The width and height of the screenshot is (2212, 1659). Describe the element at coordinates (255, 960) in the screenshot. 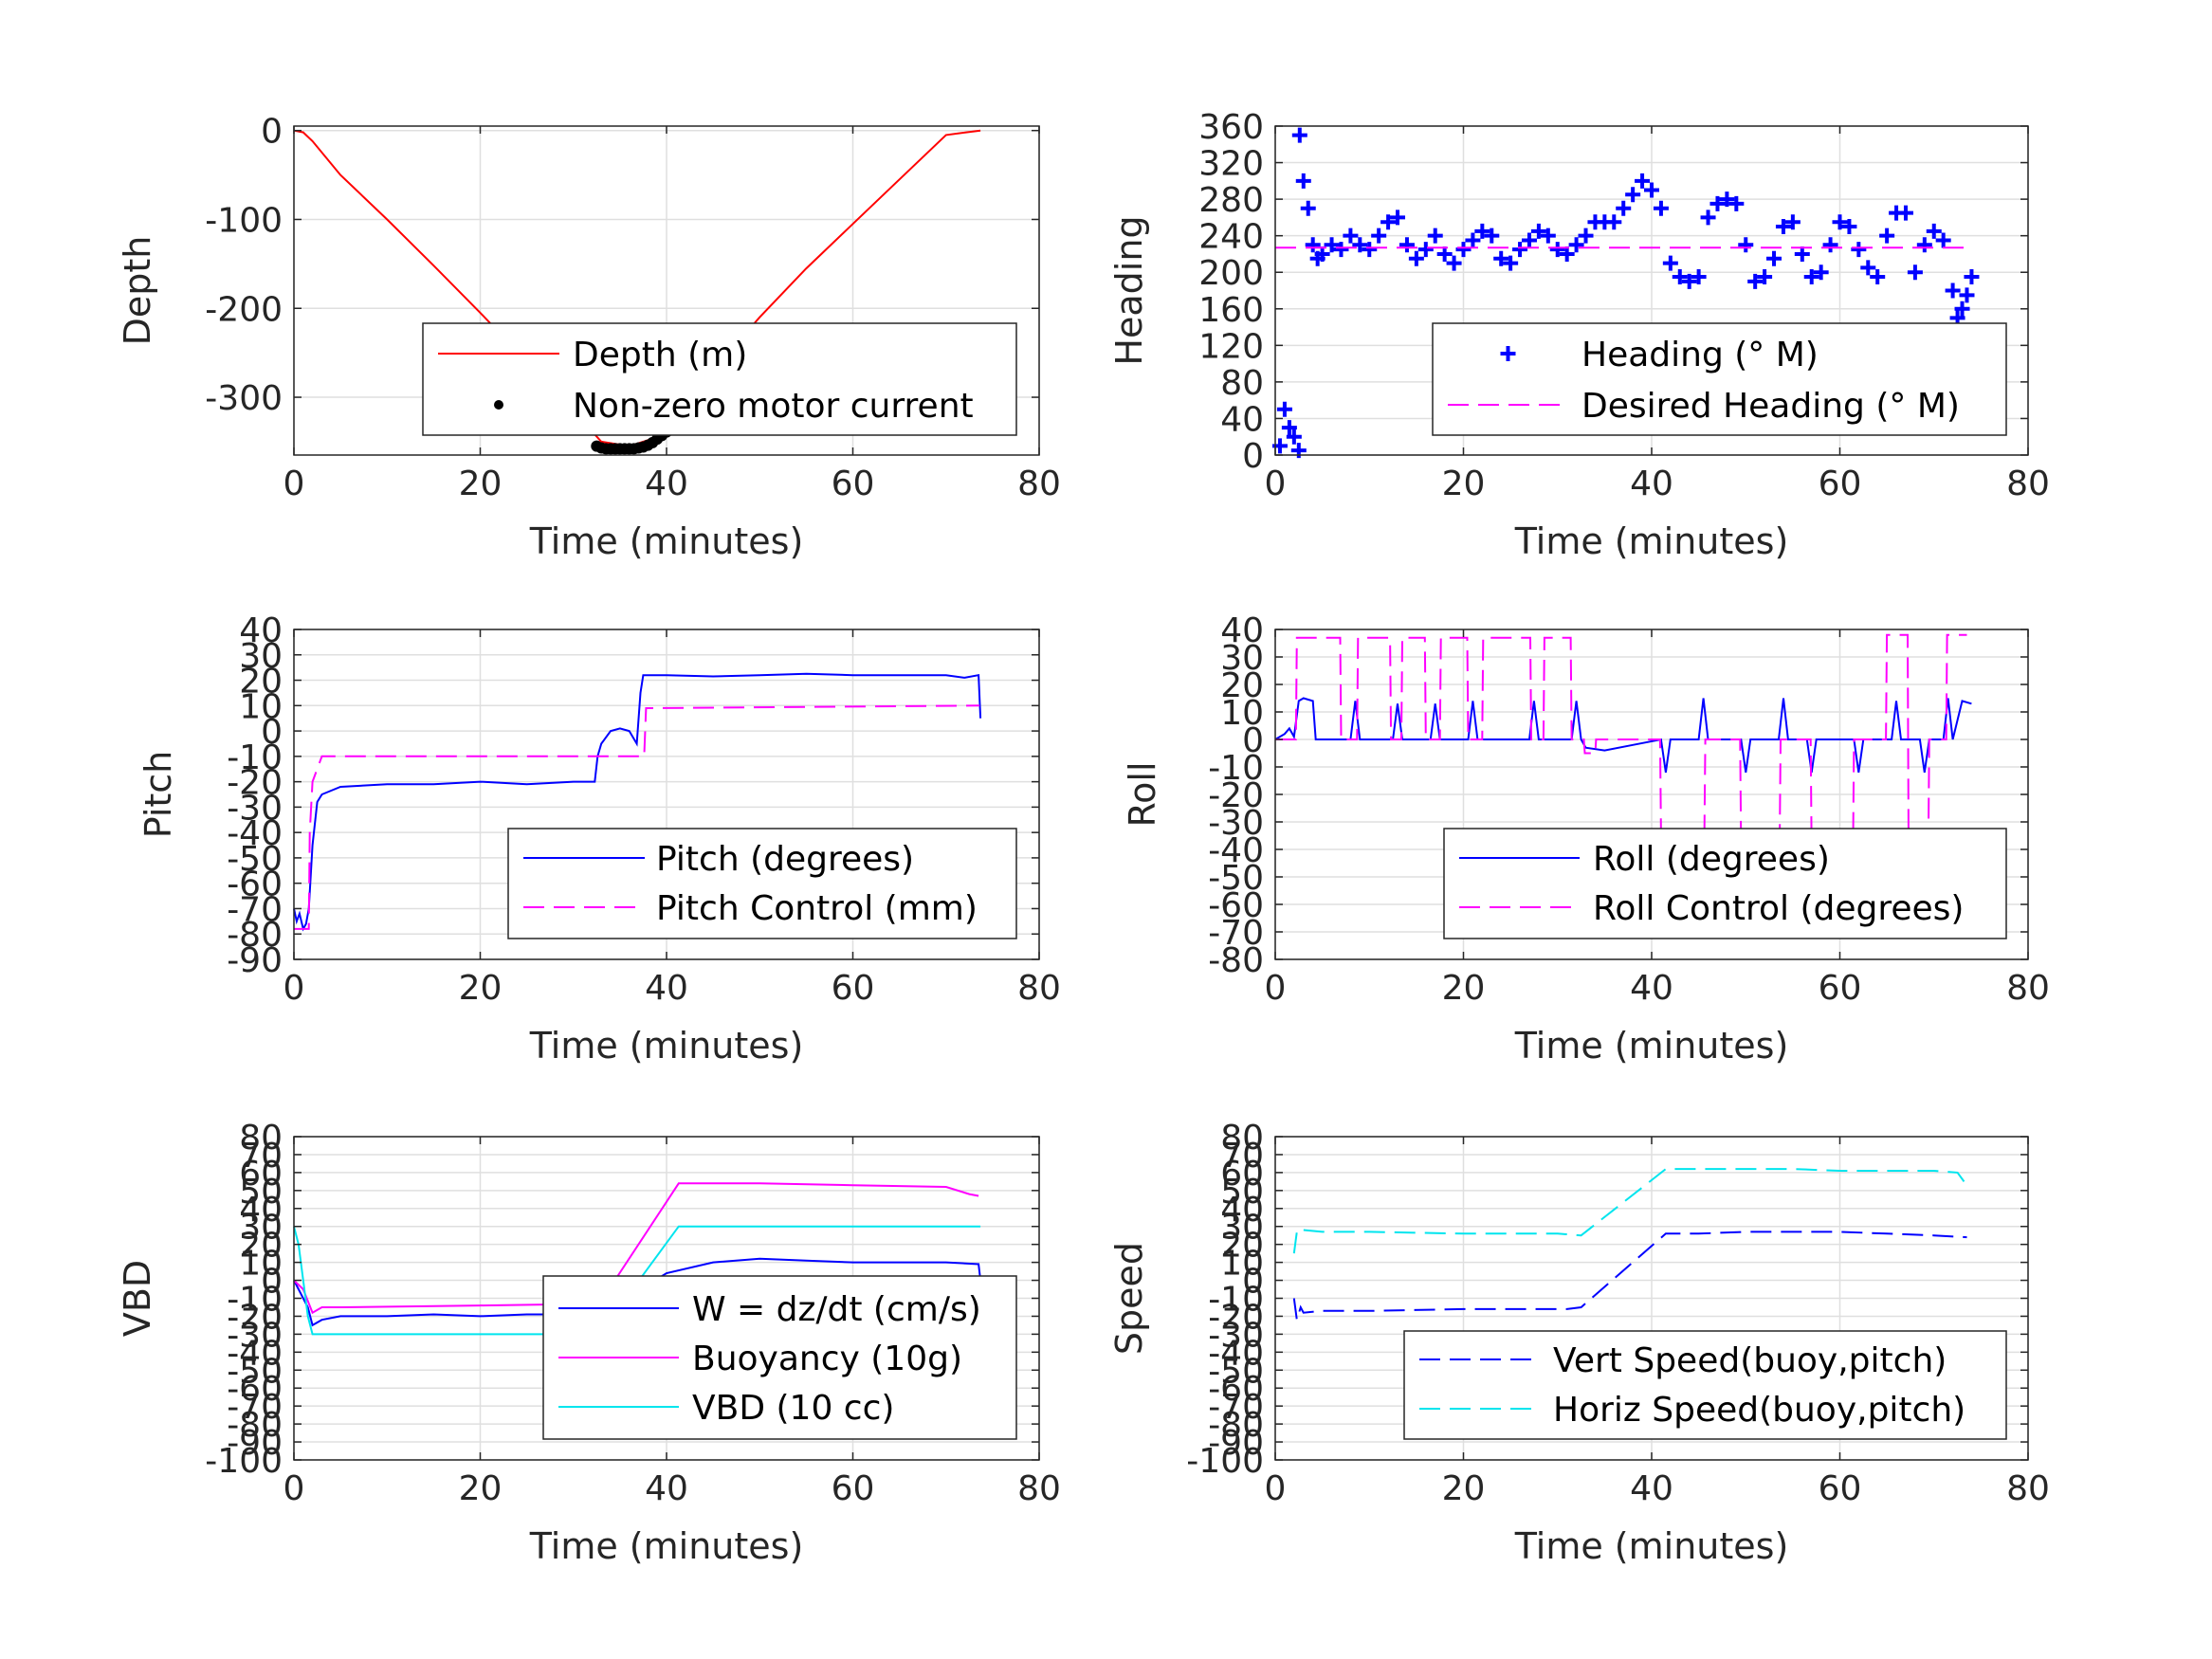

I see `y-tick-label: -90` at that location.